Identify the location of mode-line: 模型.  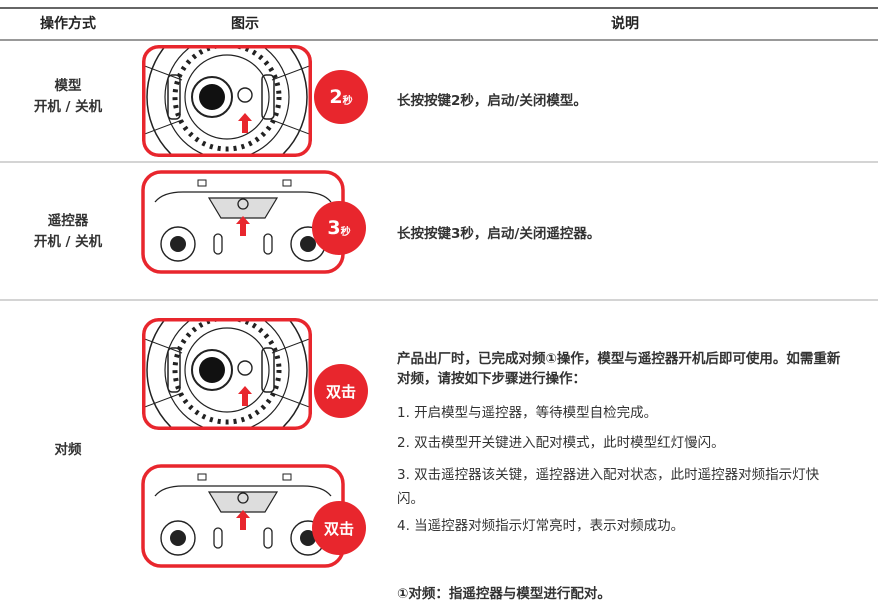
(68, 86).